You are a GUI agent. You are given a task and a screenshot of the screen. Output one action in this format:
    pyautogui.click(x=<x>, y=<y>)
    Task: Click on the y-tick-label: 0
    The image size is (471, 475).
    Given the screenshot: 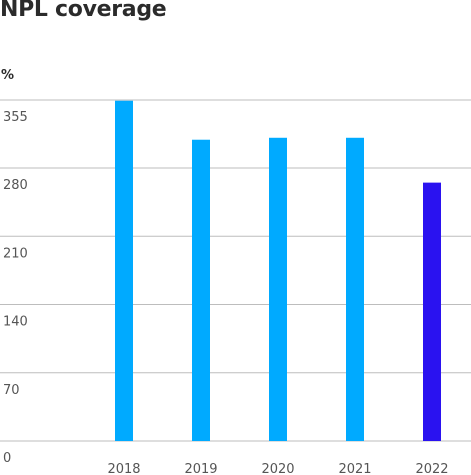 What is the action you would take?
    pyautogui.click(x=7, y=458)
    